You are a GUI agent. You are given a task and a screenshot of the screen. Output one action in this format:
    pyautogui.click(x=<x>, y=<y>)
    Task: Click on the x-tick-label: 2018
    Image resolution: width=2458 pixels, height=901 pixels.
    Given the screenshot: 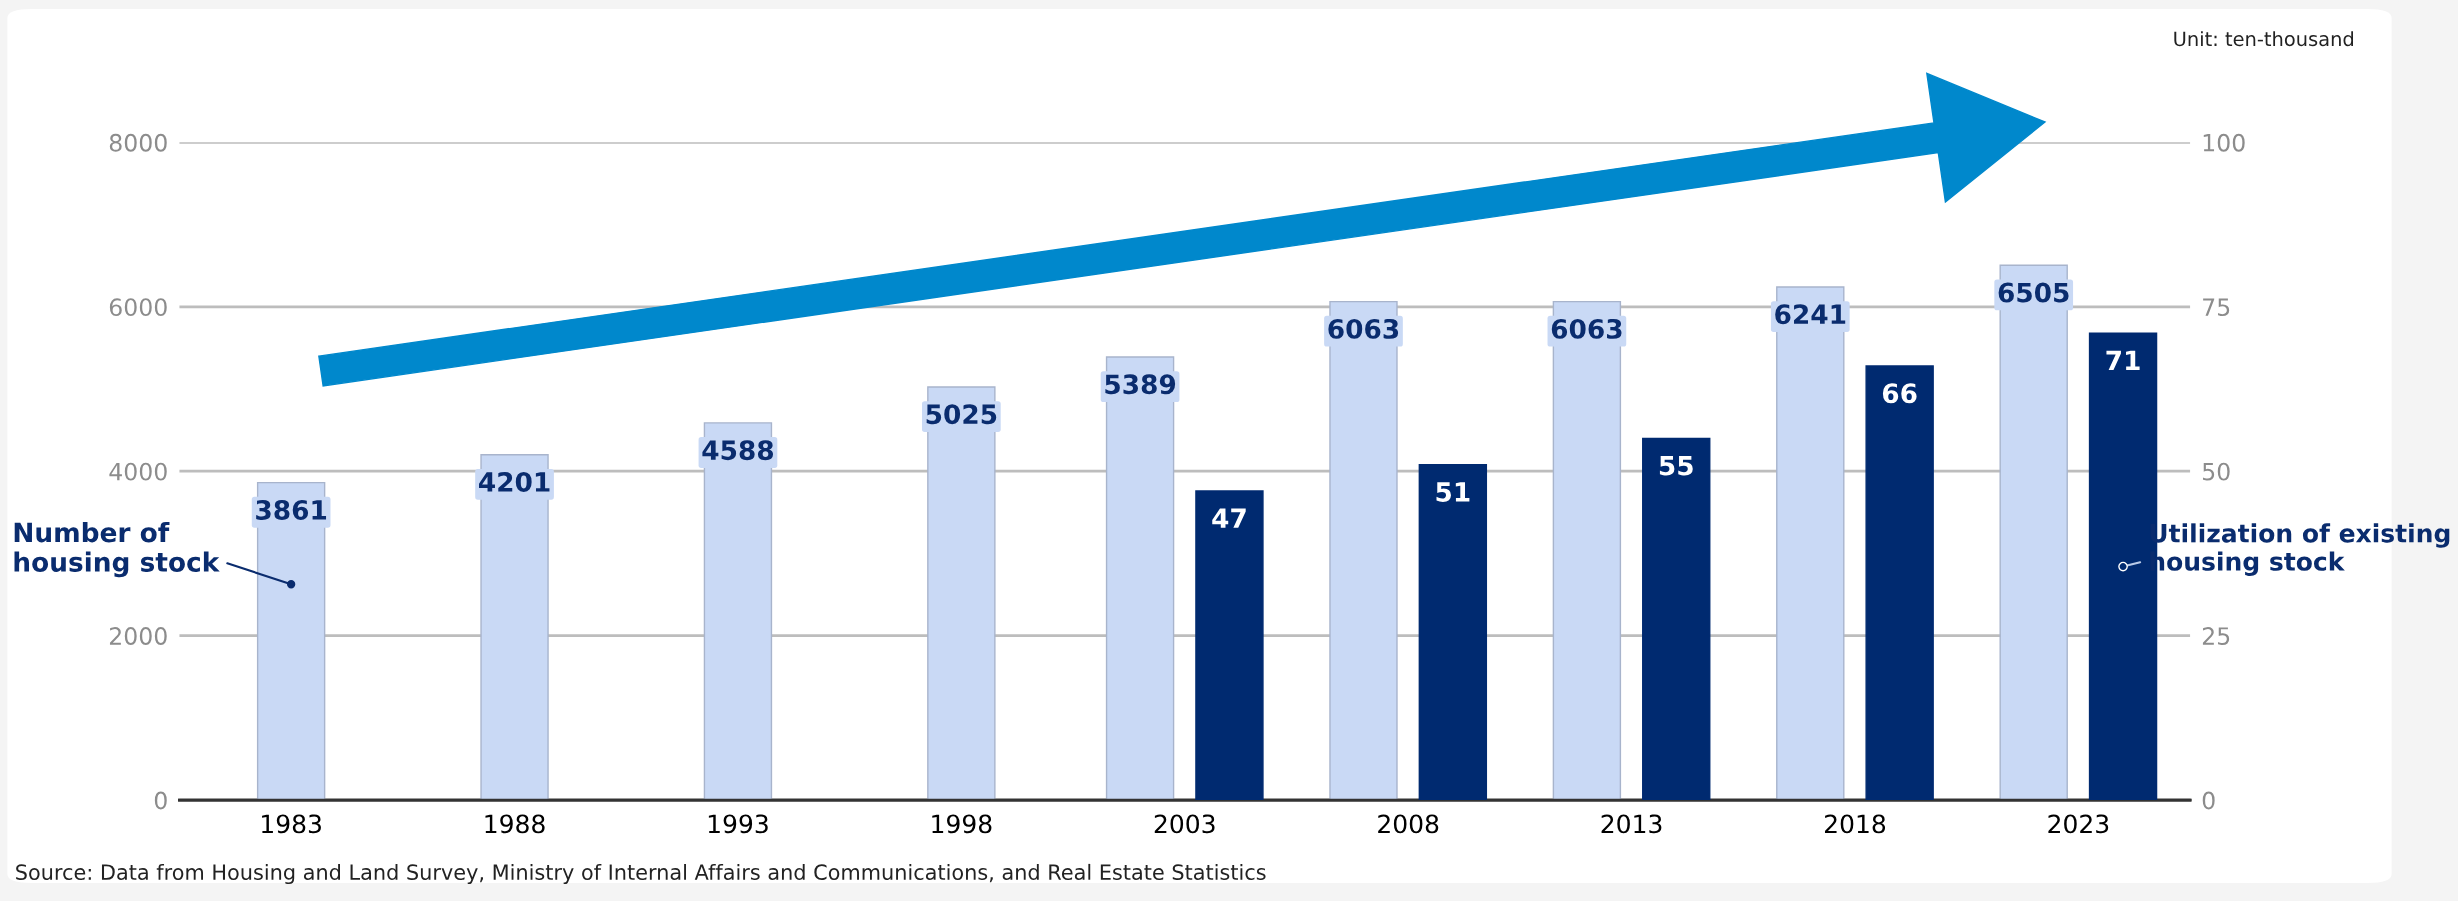 What is the action you would take?
    pyautogui.click(x=1855, y=824)
    